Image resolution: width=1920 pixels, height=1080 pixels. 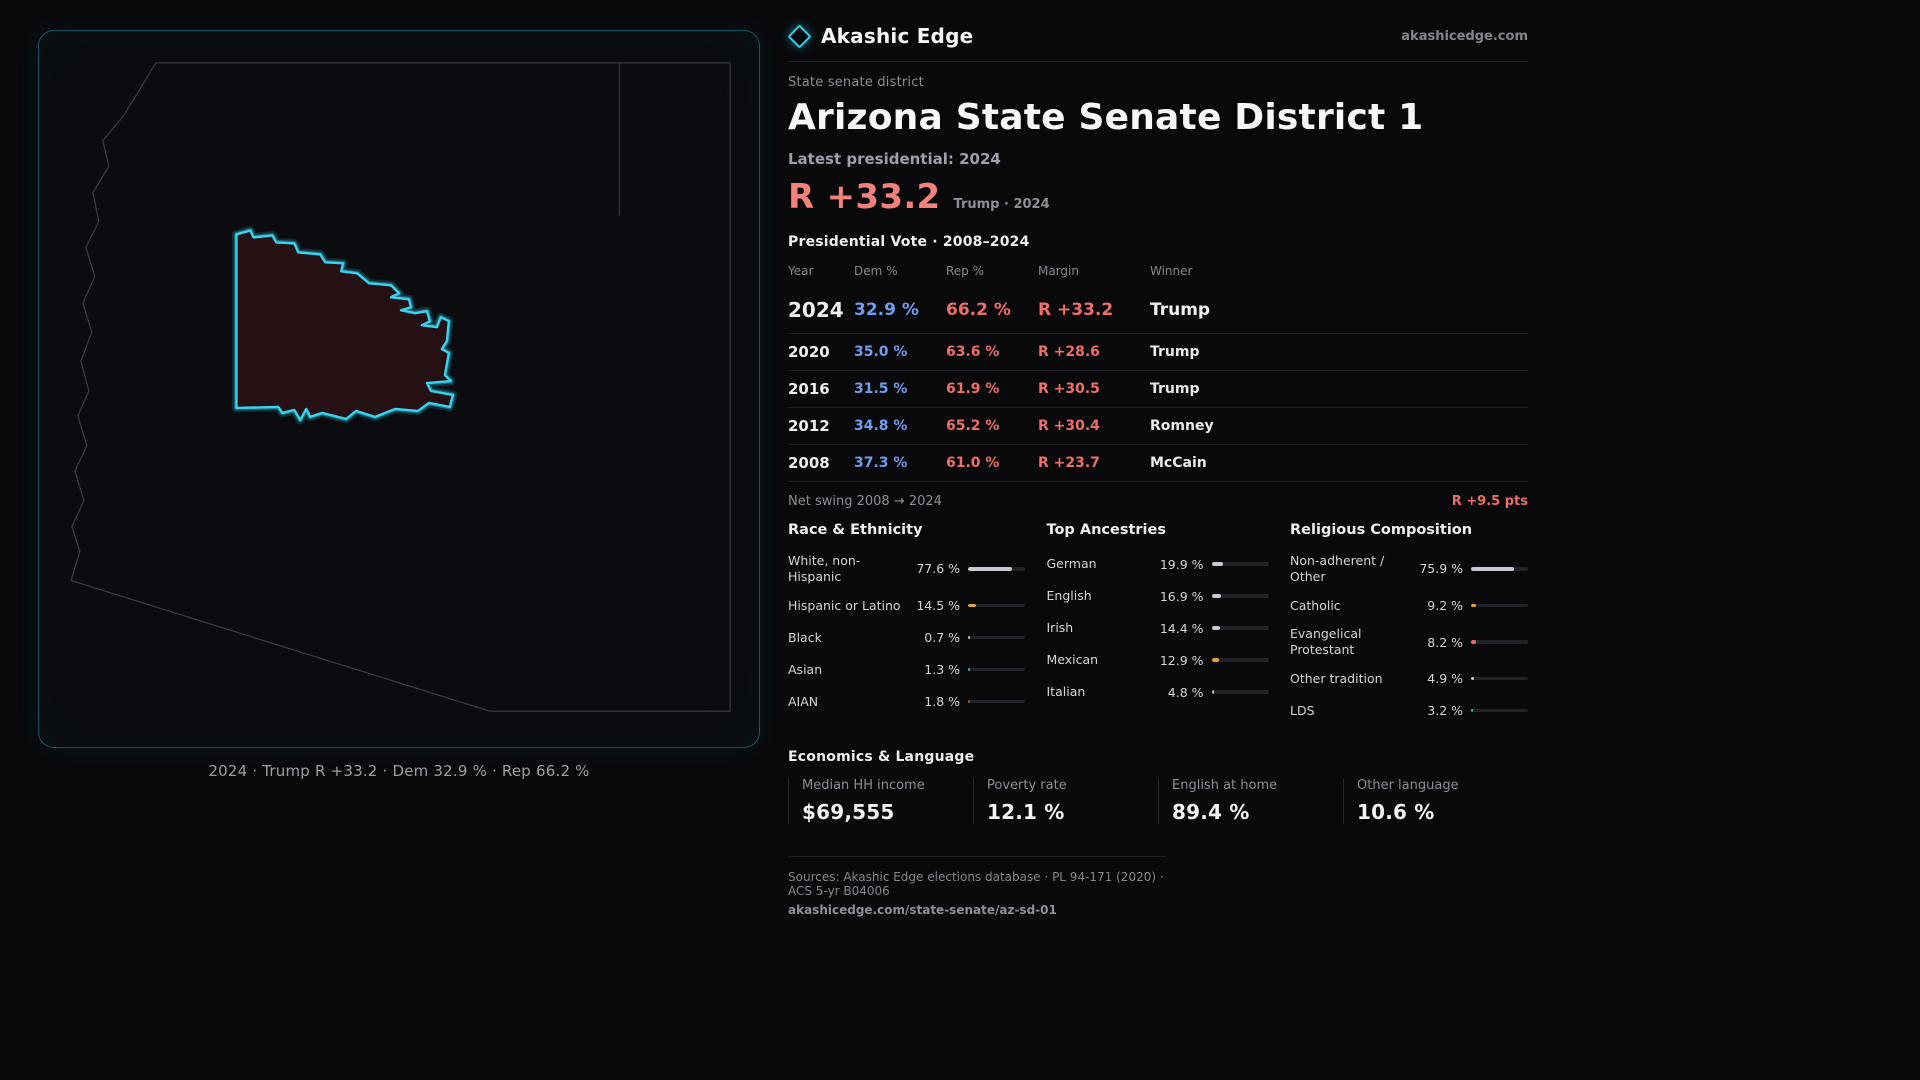 What do you see at coordinates (973, 352) in the screenshot?
I see `cell-rep: 63.6 %` at bounding box center [973, 352].